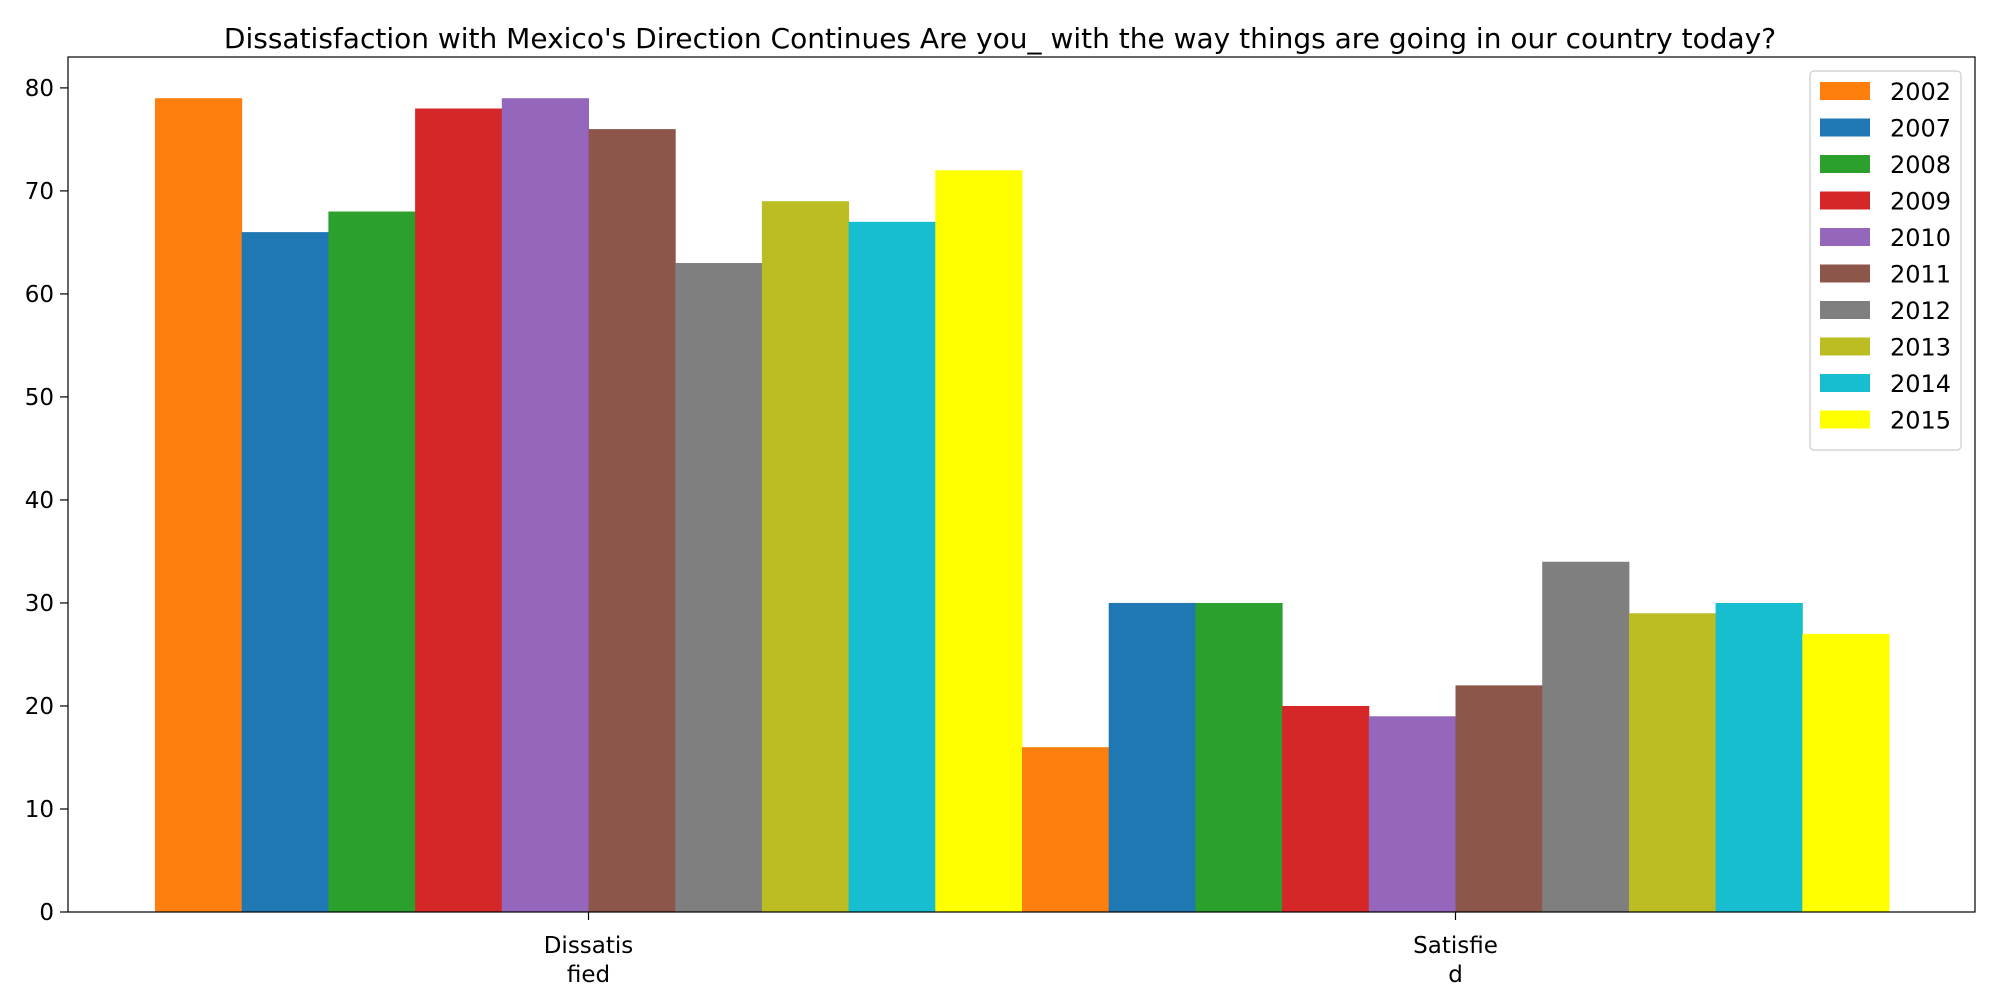 The width and height of the screenshot is (2000, 1000). Describe the element at coordinates (1920, 311) in the screenshot. I see `legend-label-2012: 2012` at that location.